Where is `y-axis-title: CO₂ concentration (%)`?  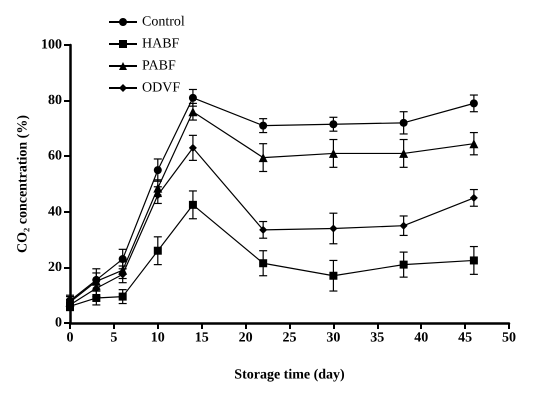 y-axis-title: CO₂ concentration (%) is located at coordinates (23, 183).